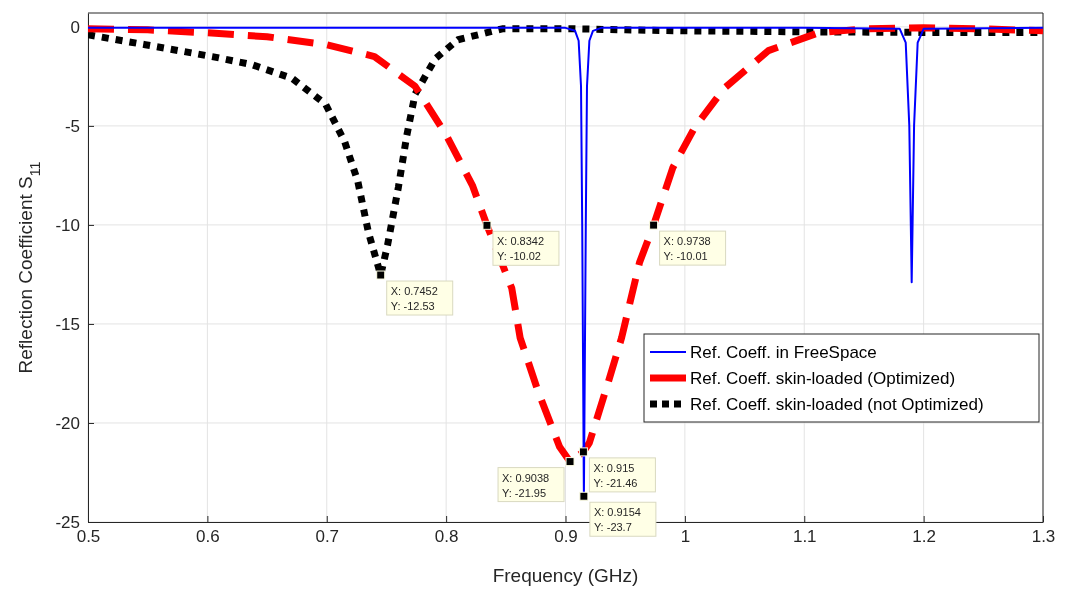 The height and width of the screenshot is (590, 1065). Describe the element at coordinates (414, 299) in the screenshot. I see `annotation: X: 0.7452 Y: -12.53` at that location.